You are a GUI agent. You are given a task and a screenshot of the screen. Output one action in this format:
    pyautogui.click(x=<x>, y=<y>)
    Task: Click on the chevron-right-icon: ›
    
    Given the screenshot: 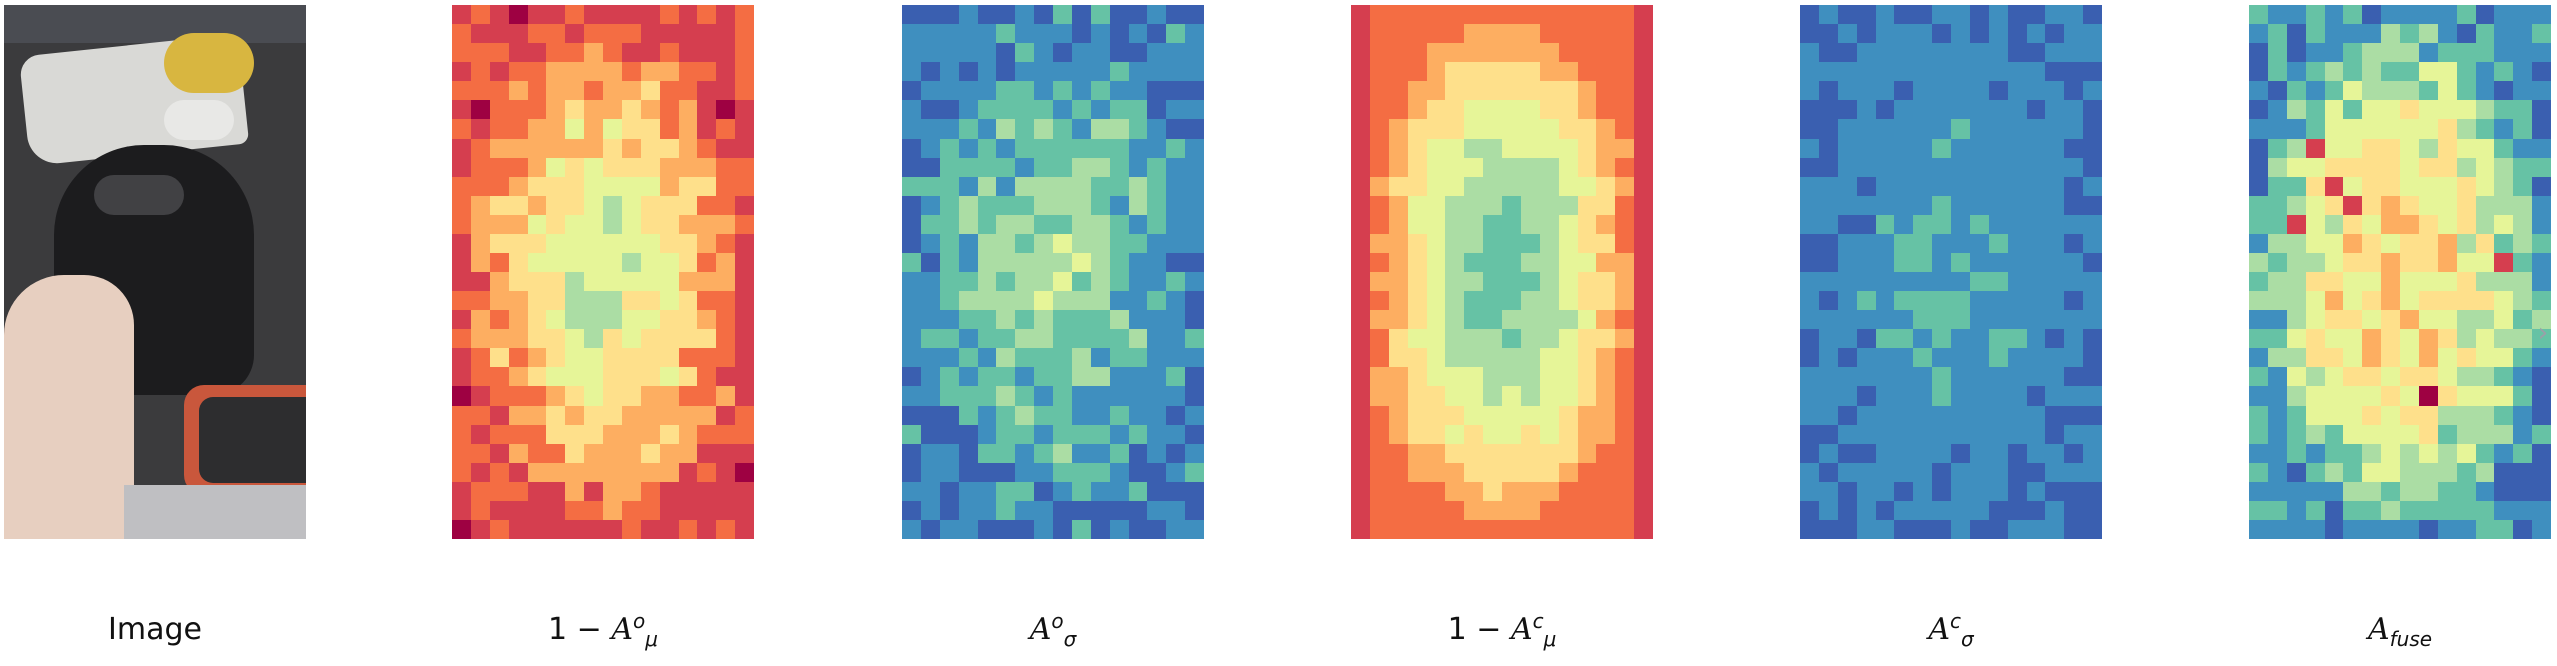 What is the action you would take?
    pyautogui.click(x=2543, y=333)
    